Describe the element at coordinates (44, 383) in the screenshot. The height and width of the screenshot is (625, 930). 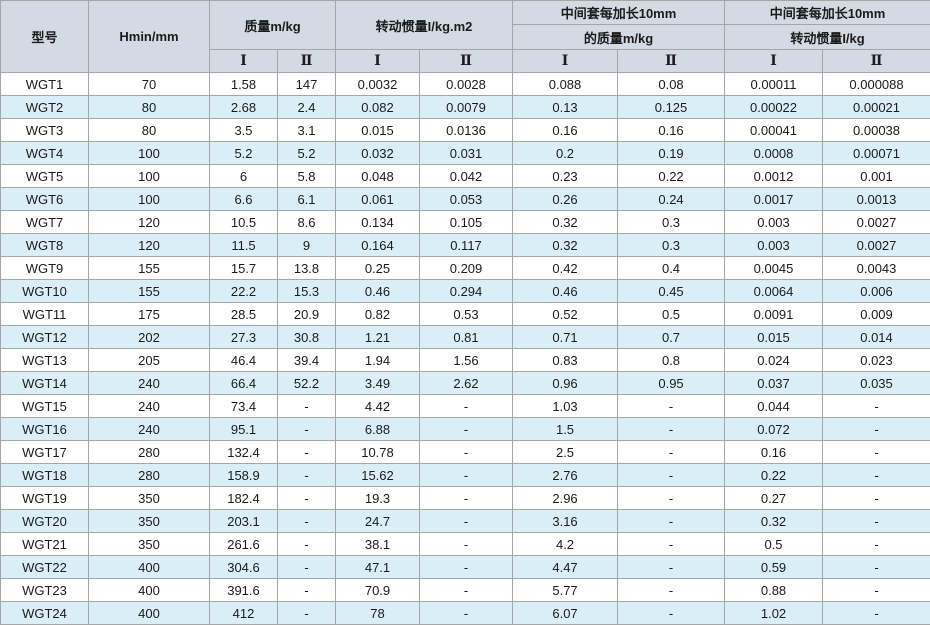
I see `model-cell: WGT14` at that location.